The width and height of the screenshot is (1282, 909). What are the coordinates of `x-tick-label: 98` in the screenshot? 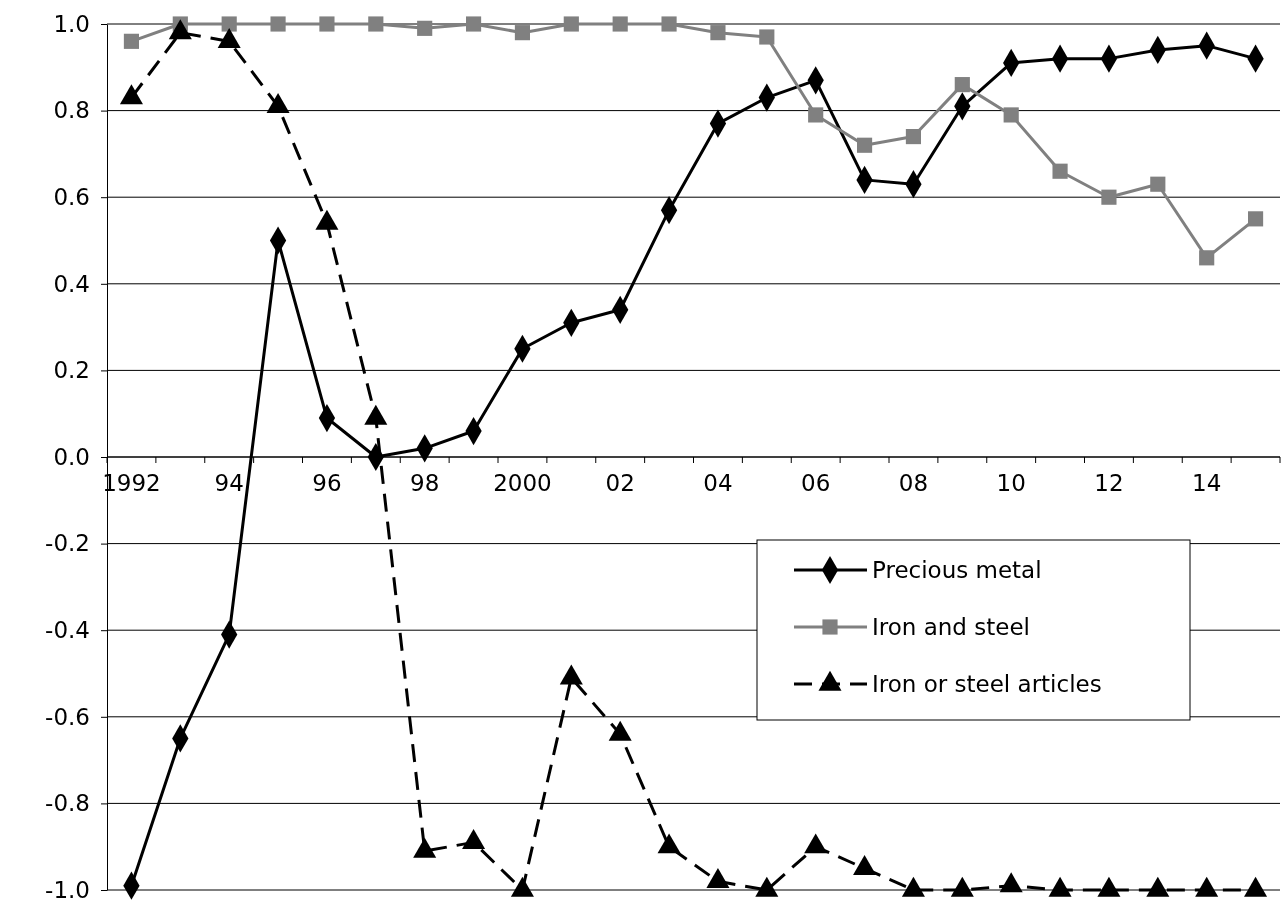 It's located at (425, 483).